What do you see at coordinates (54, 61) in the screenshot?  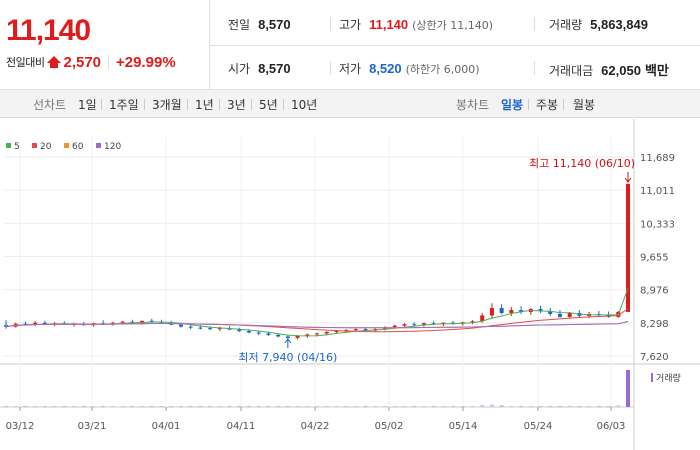 I see `up-arrow-icon` at bounding box center [54, 61].